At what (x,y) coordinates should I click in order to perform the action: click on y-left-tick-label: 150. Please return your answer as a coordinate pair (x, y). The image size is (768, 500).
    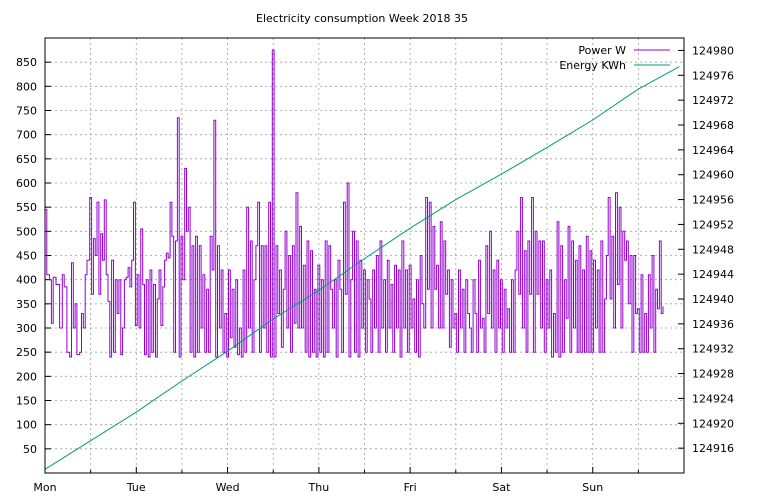
    Looking at the image, I should click on (26, 401).